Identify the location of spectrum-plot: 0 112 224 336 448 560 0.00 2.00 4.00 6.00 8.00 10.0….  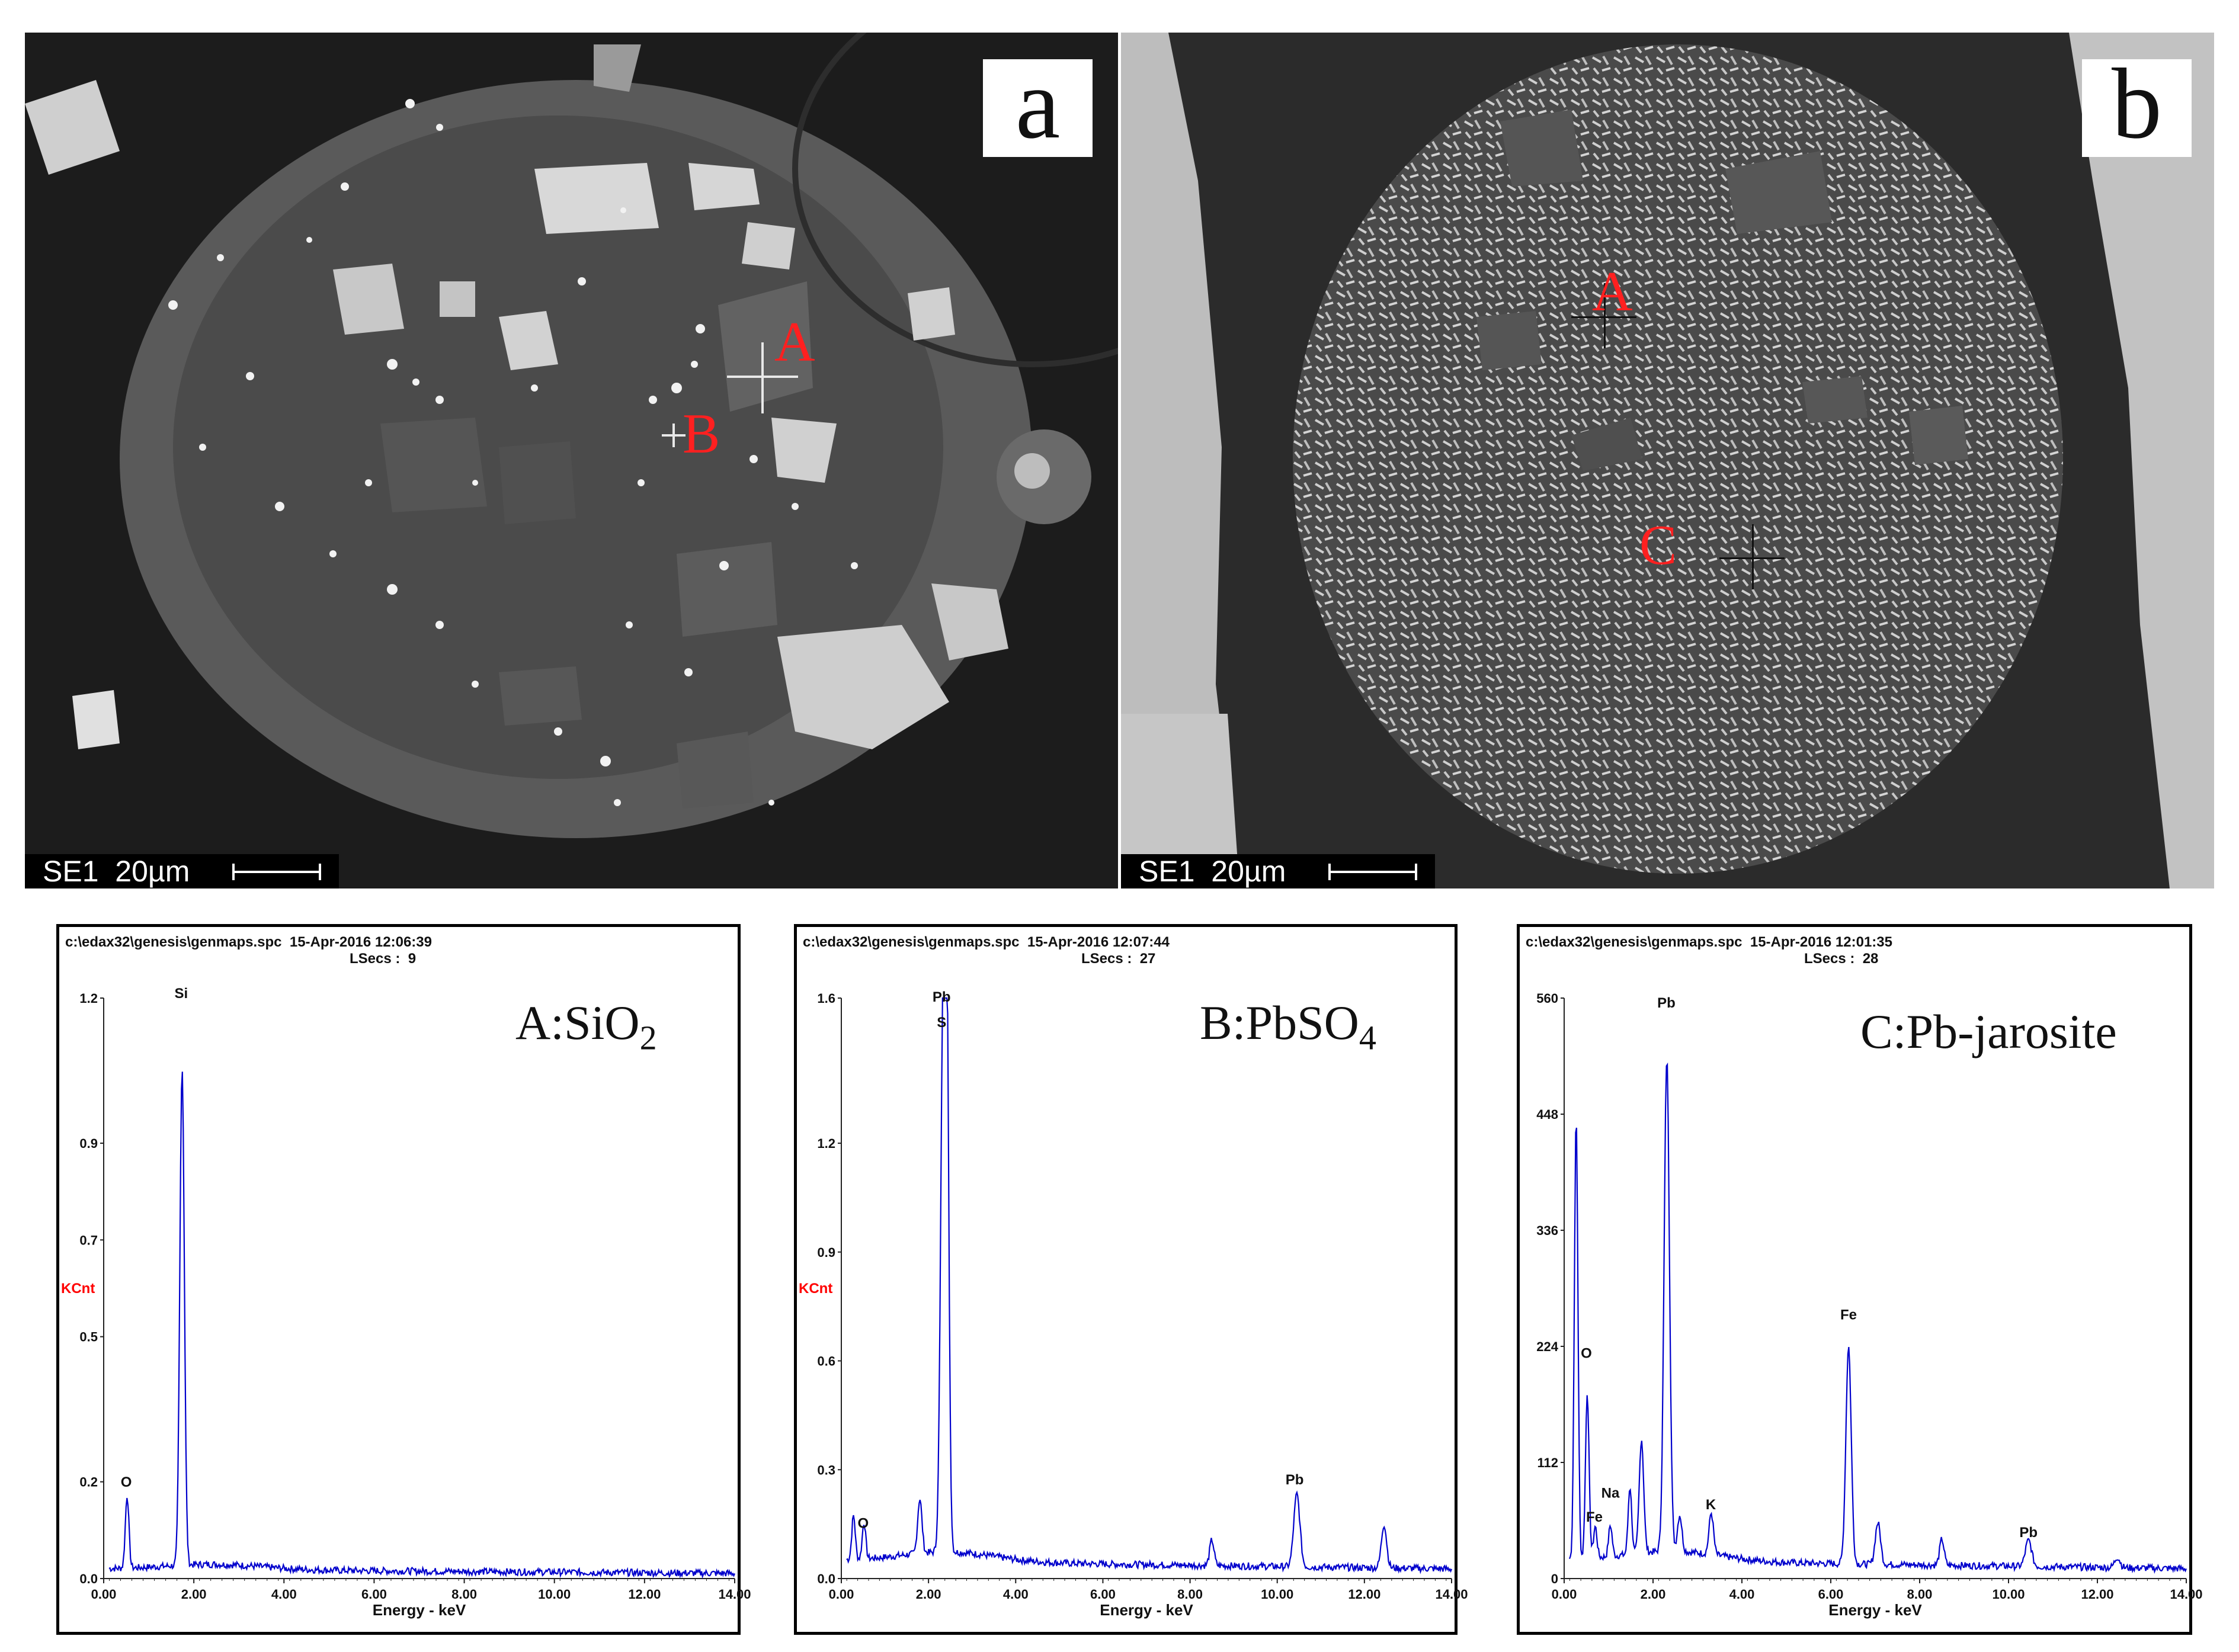
(1869, 1305).